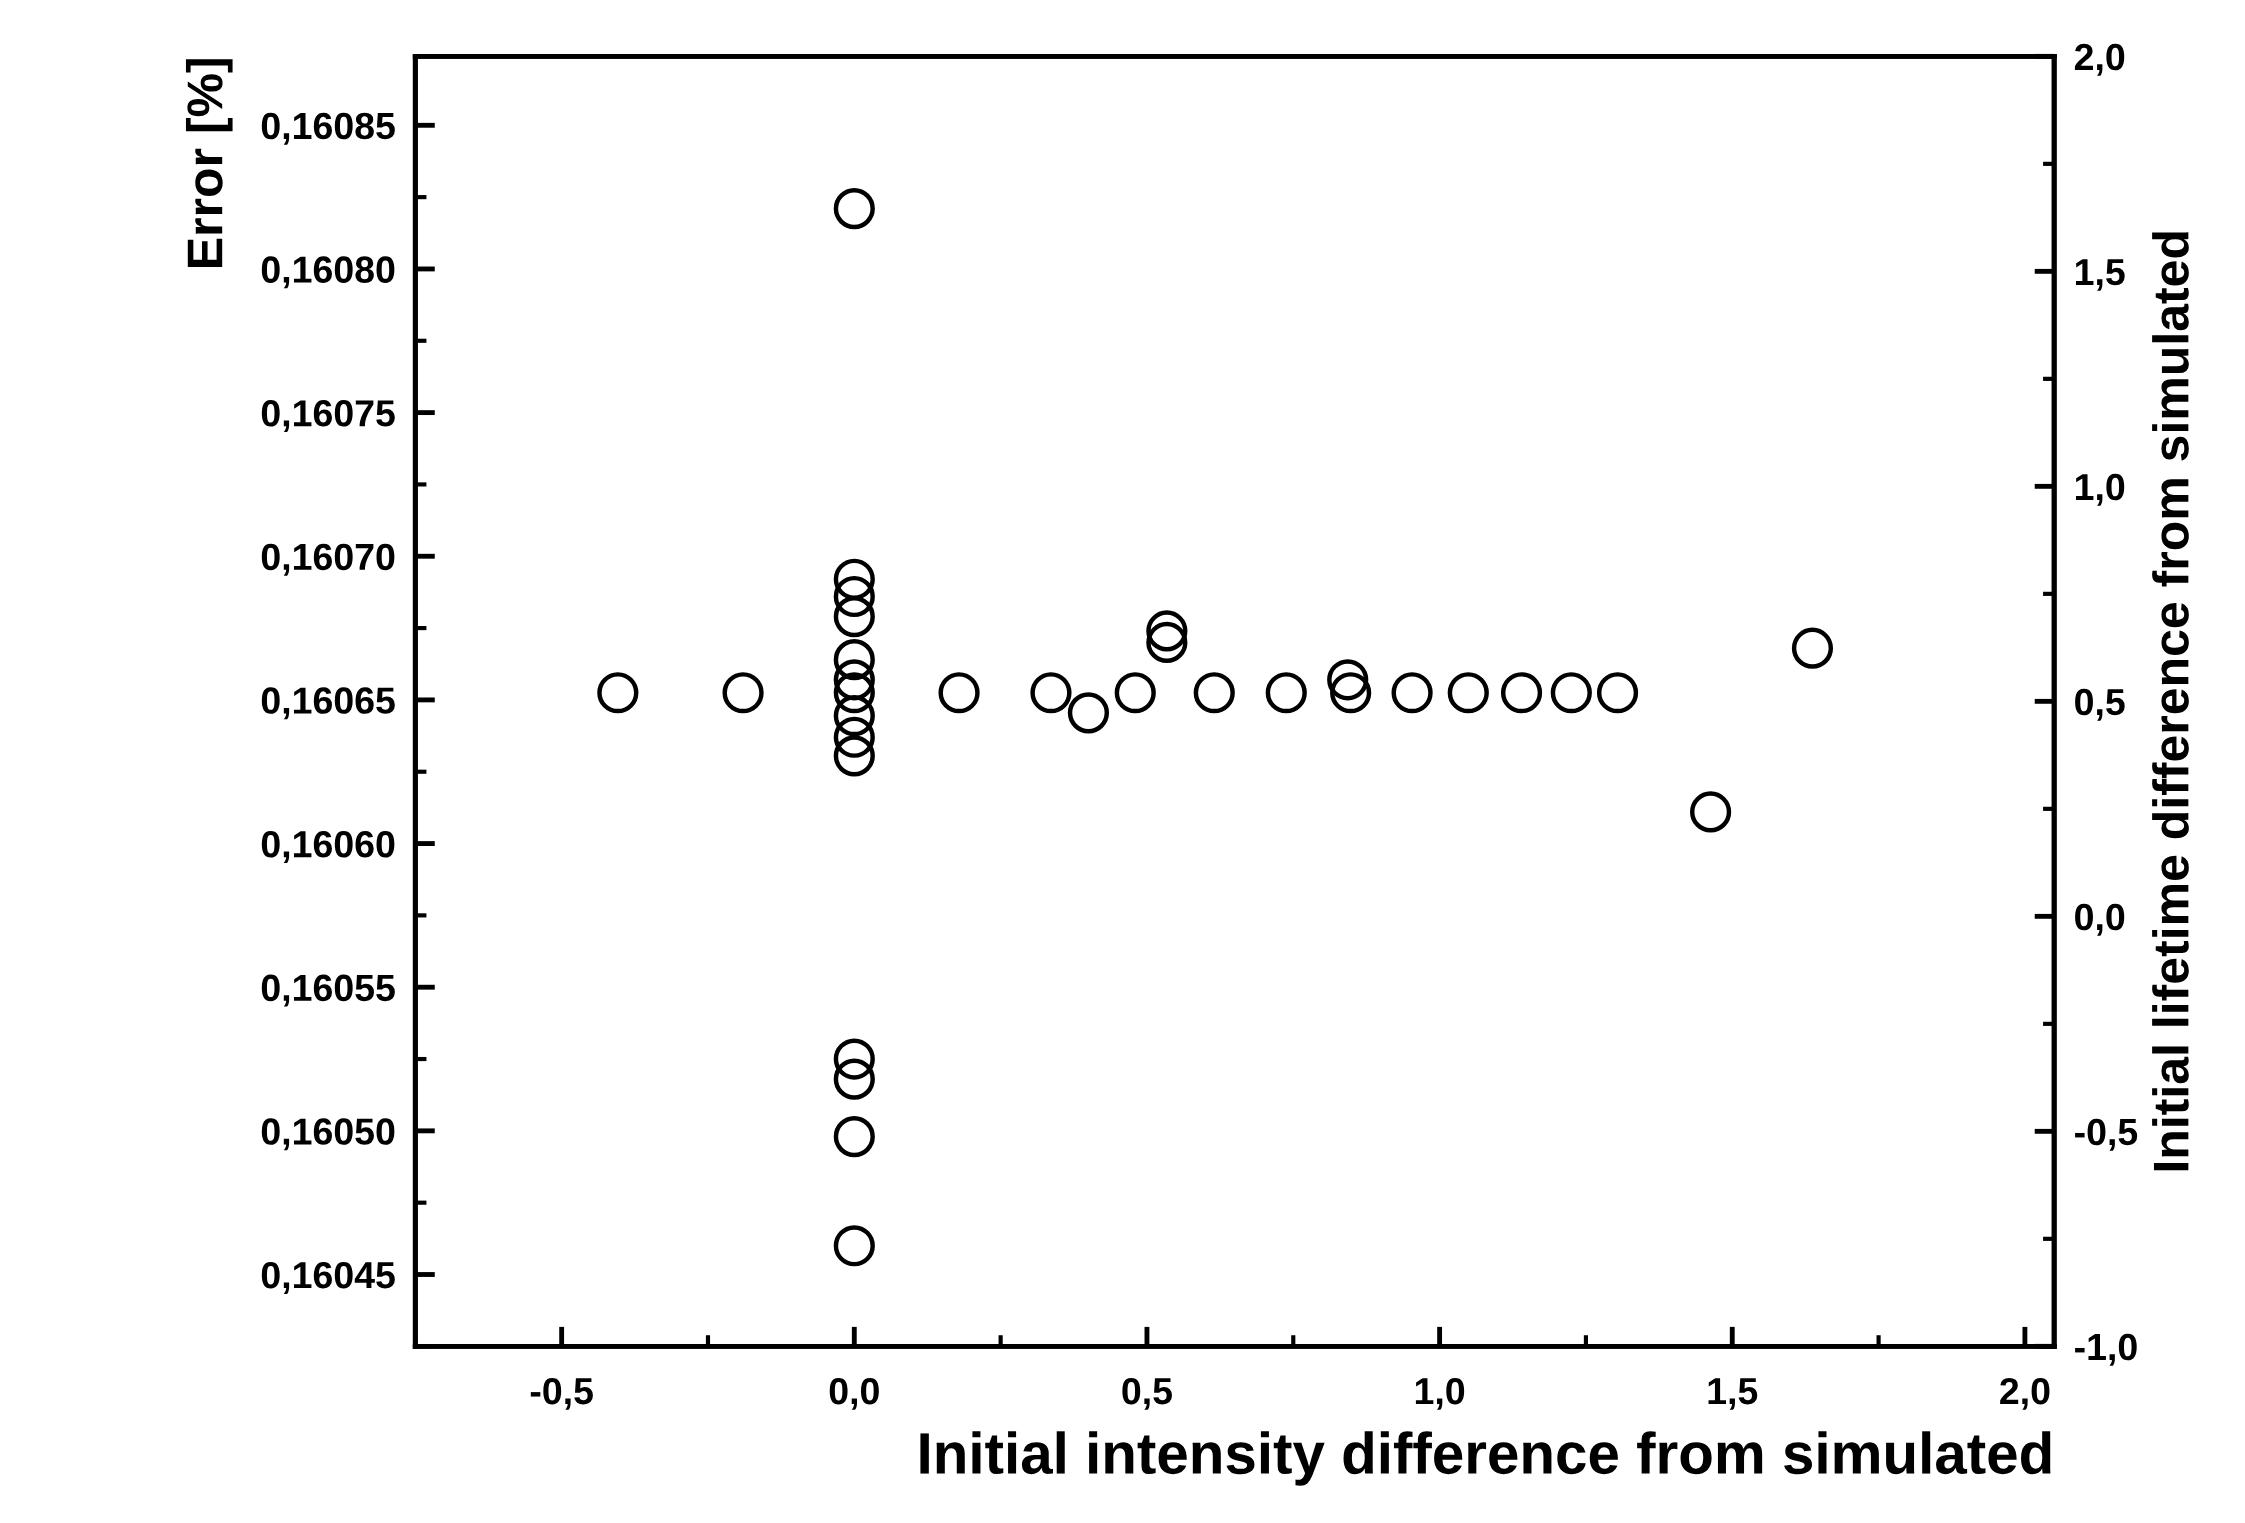 The image size is (2245, 1523). Describe the element at coordinates (2106, 1349) in the screenshot. I see `y2-tick-label: -1,0` at that location.